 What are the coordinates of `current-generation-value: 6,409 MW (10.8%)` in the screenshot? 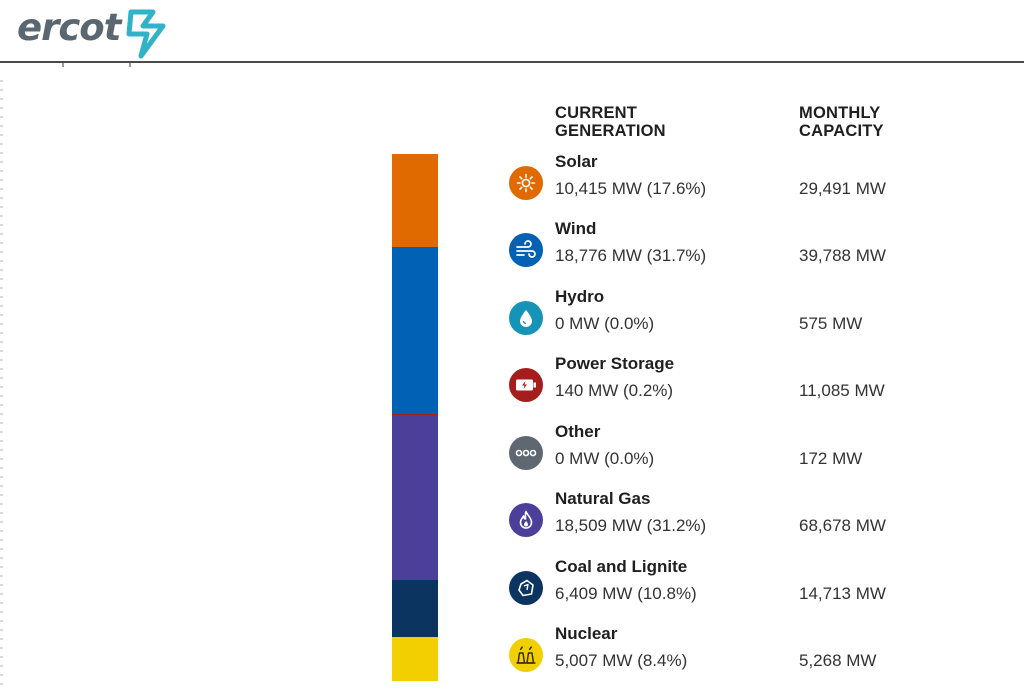 It's located at (626, 593).